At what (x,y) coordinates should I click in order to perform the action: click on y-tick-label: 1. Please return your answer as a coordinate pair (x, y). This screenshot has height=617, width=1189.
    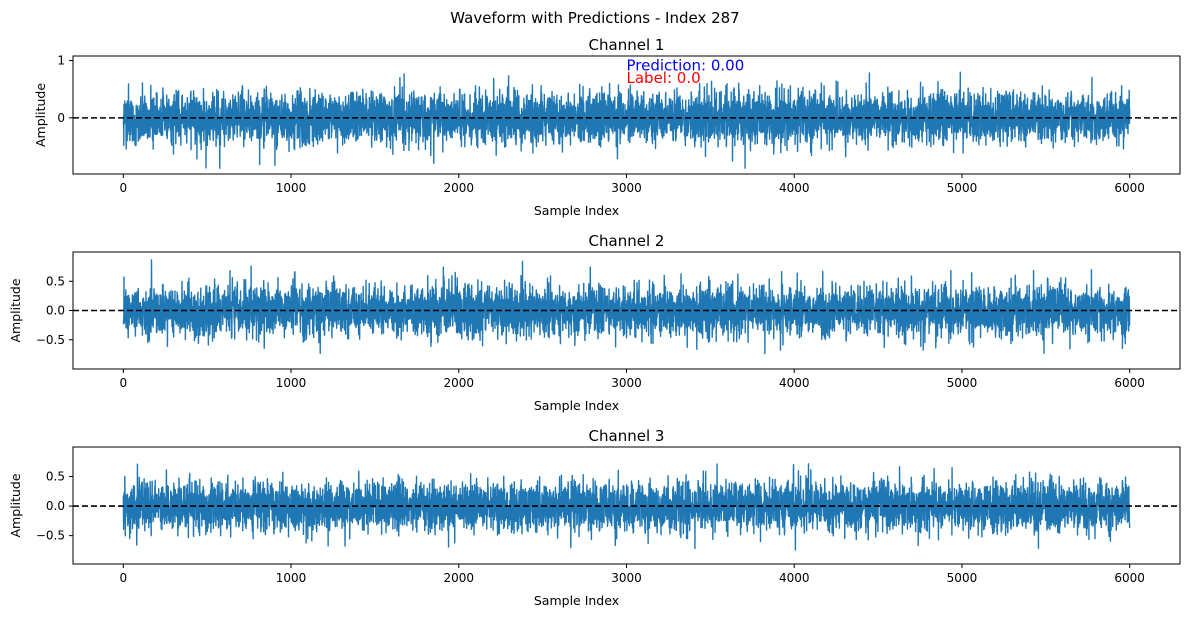
    Looking at the image, I should click on (61, 61).